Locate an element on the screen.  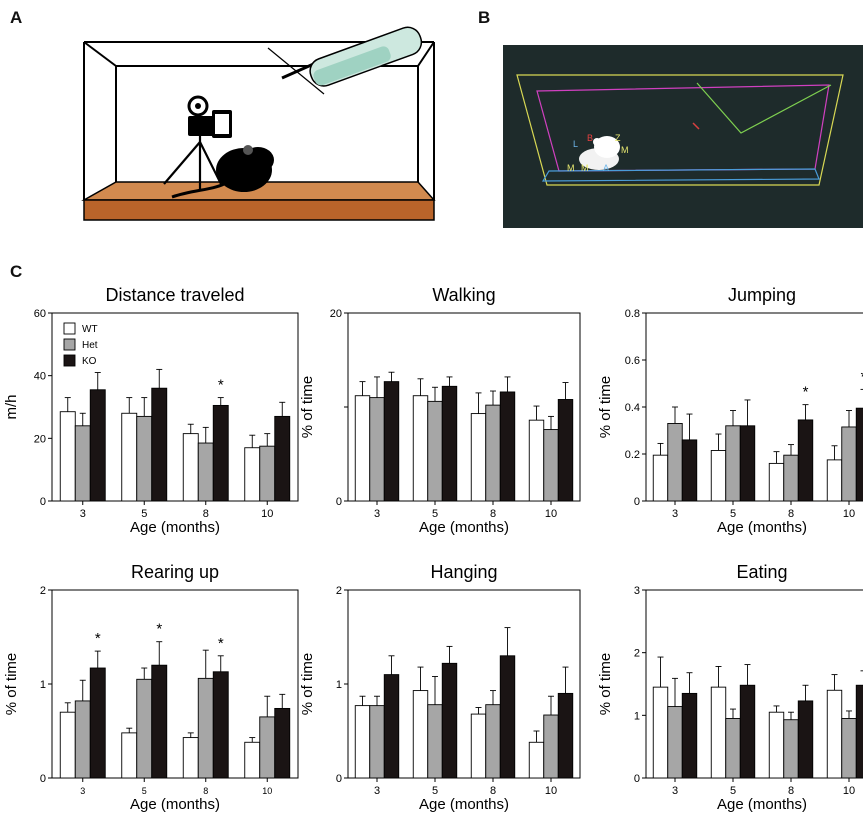
distance-bar-wt is located at coordinates (67, 456).